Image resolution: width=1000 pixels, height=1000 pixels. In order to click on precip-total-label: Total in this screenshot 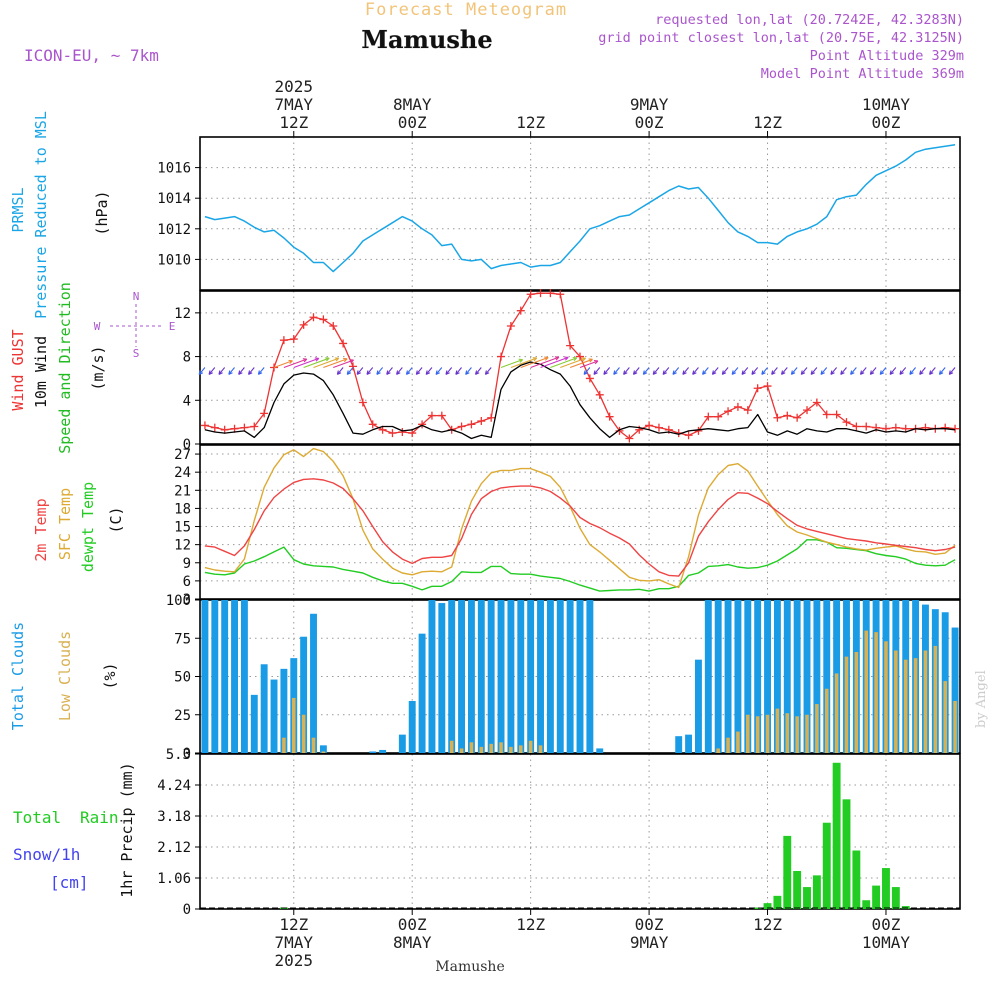, I will do `click(37, 817)`.